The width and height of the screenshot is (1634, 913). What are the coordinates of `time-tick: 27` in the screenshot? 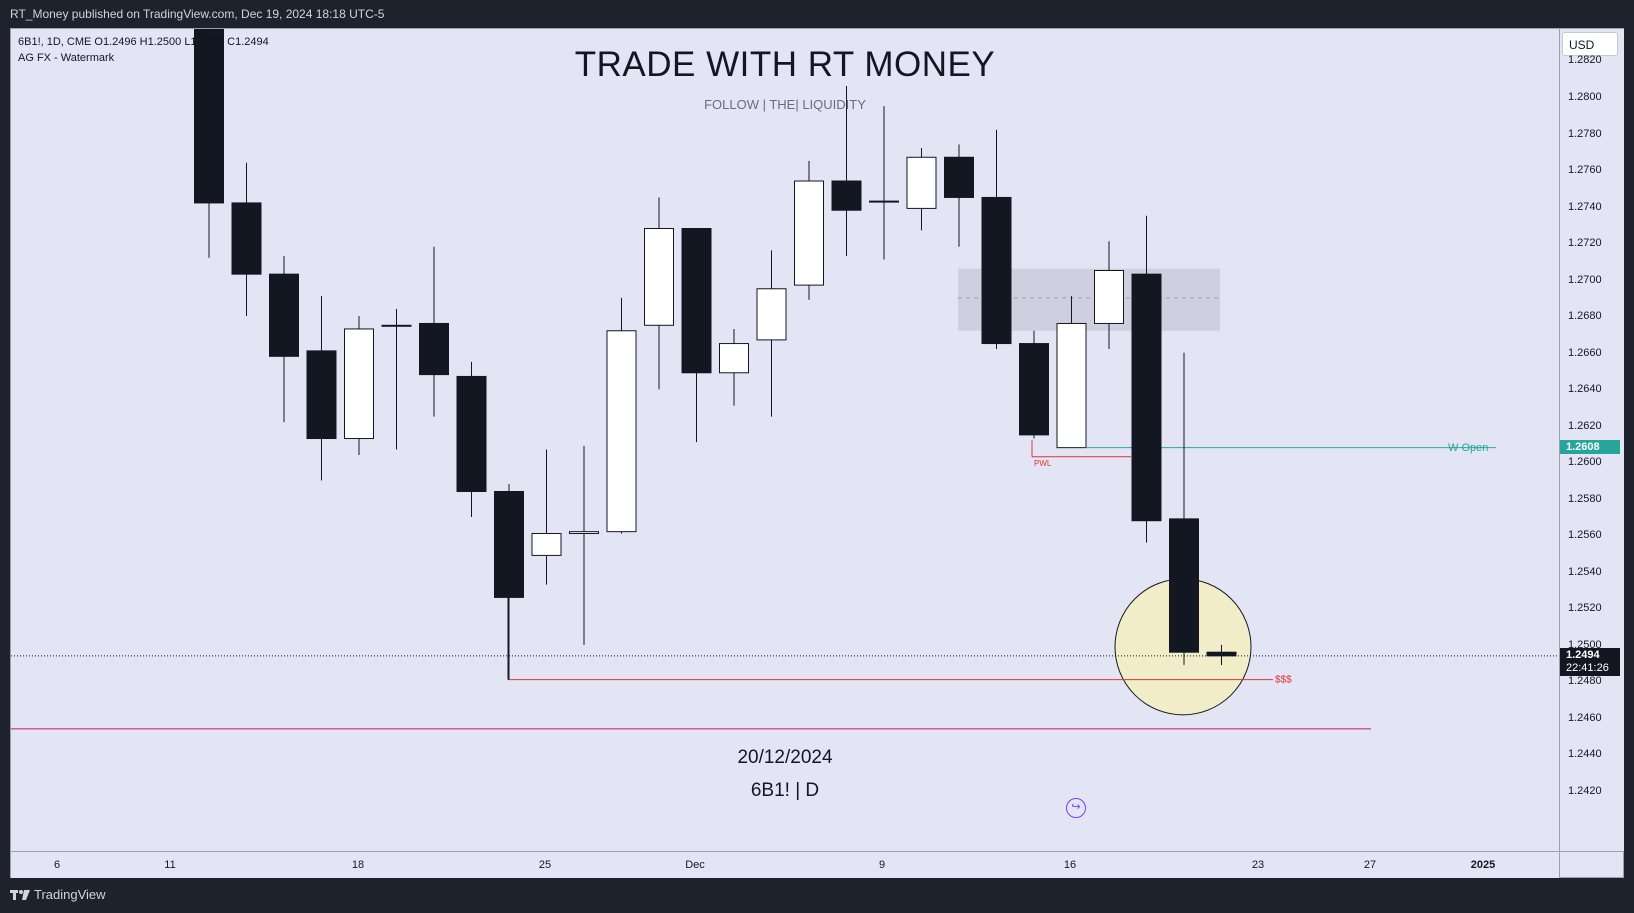 It's located at (1370, 865).